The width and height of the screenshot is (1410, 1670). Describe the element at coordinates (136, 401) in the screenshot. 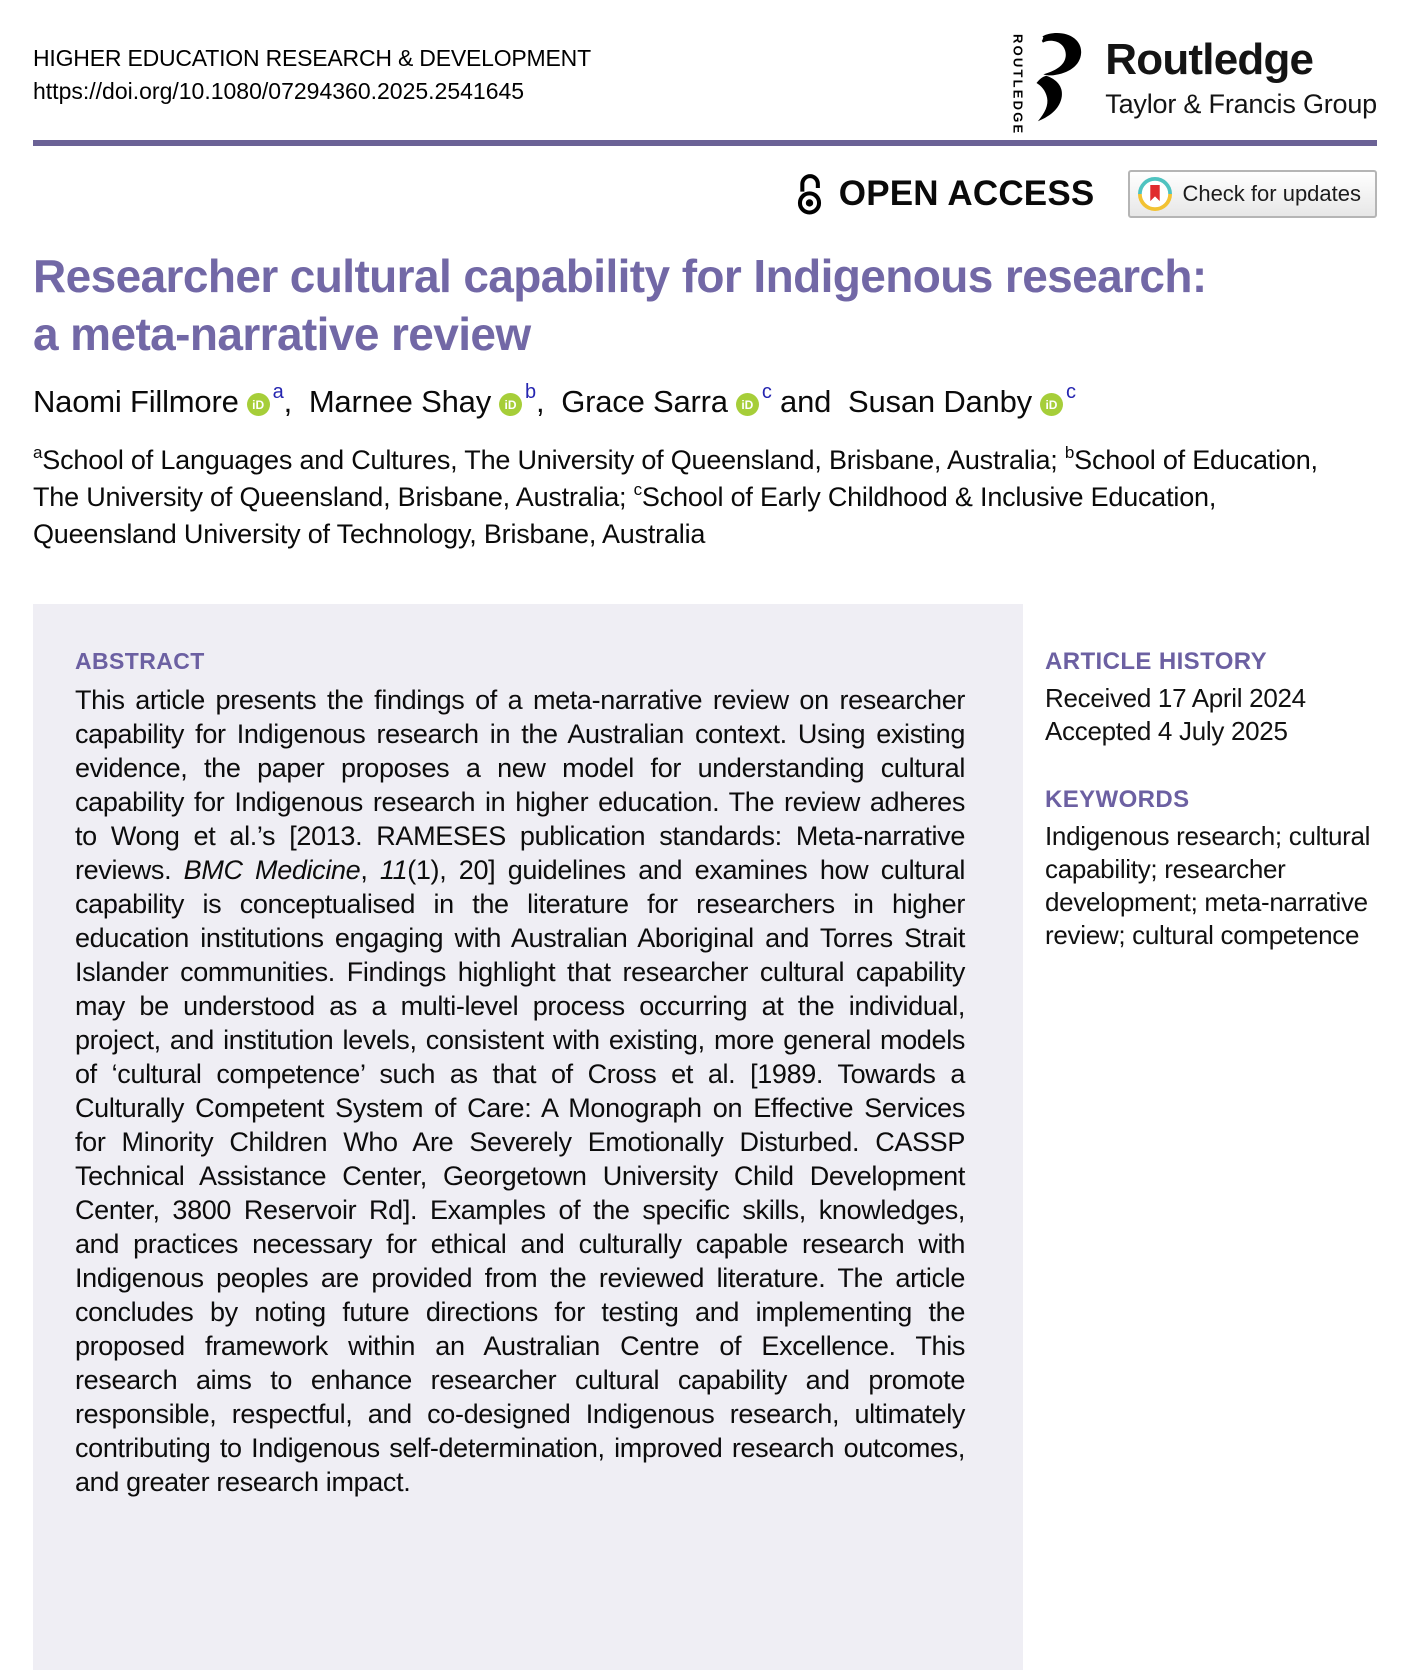

I see `author-name: Naomi Fillmore` at that location.